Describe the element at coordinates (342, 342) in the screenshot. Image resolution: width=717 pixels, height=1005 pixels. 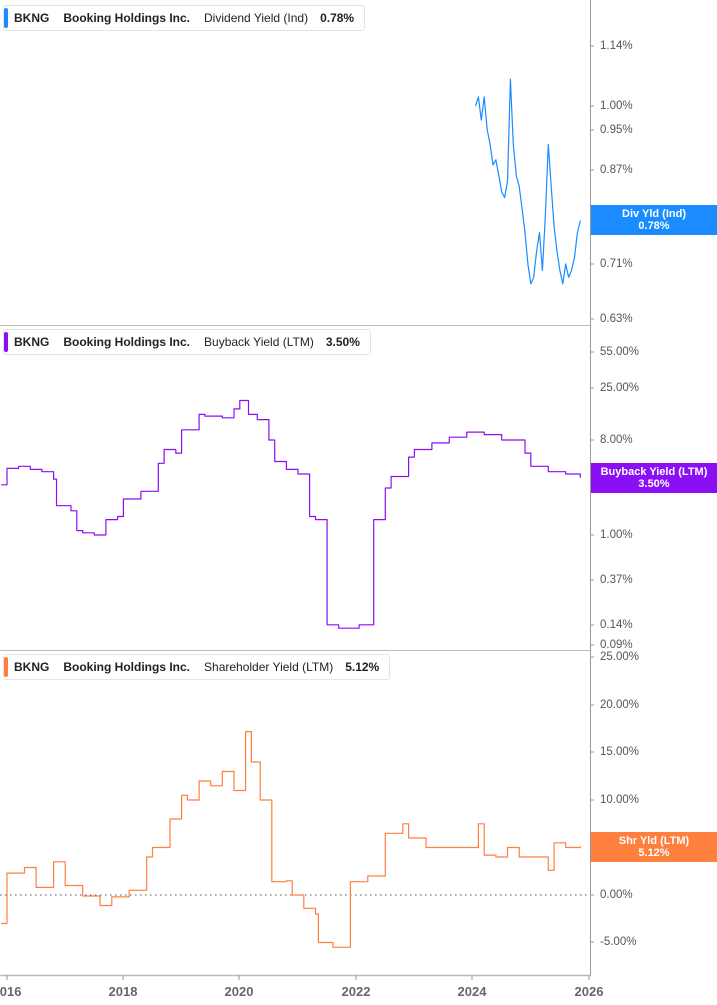
I see `legend-value: 3.50%` at that location.